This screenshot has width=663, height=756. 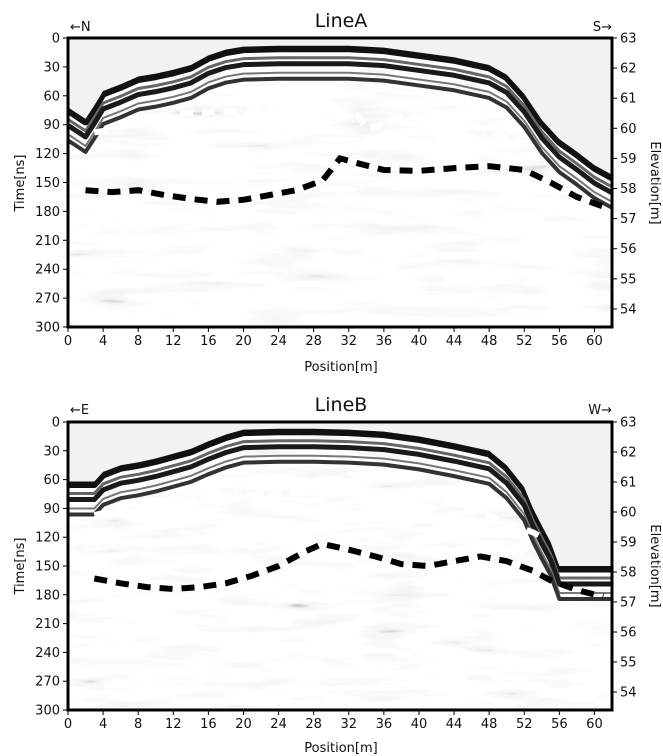 I want to click on x-tick-label: 36, so click(x=384, y=724).